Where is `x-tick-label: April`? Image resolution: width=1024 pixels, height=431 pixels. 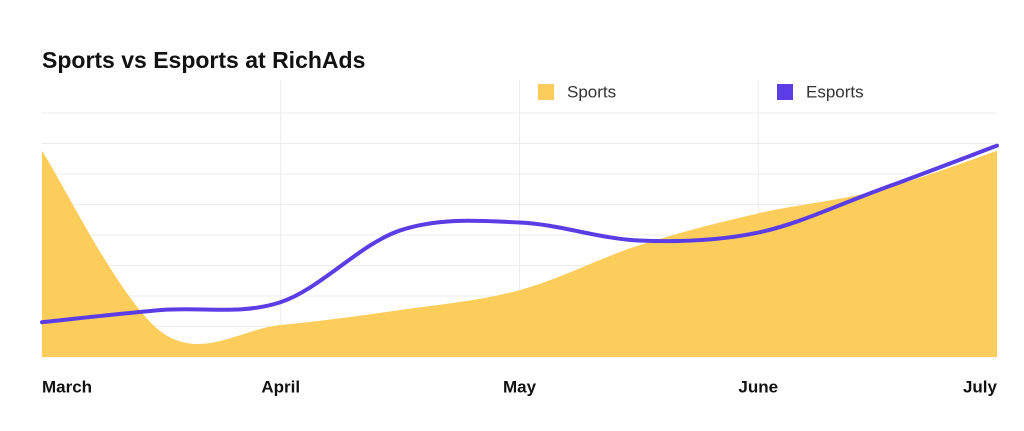
x-tick-label: April is located at coordinates (280, 386).